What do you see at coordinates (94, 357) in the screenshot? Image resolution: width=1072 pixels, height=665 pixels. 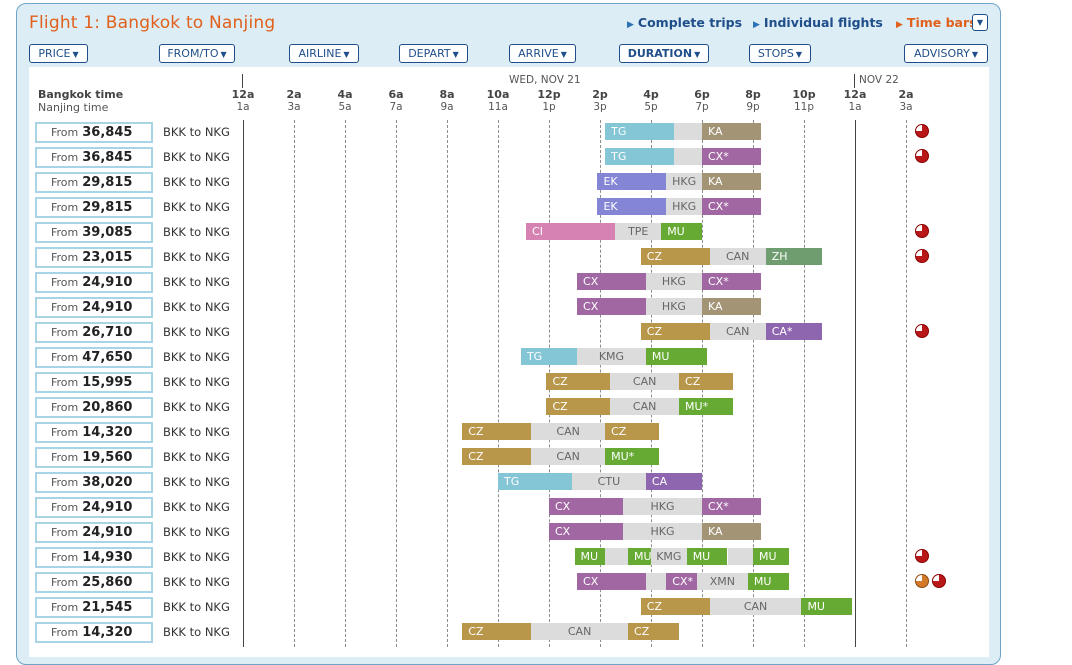 I see `price-button: From 47,650` at bounding box center [94, 357].